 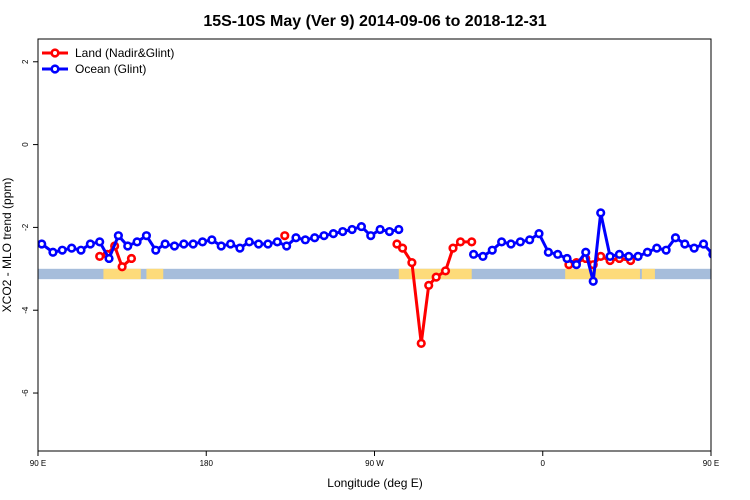 I want to click on x-tick-label: 0, so click(x=543, y=463).